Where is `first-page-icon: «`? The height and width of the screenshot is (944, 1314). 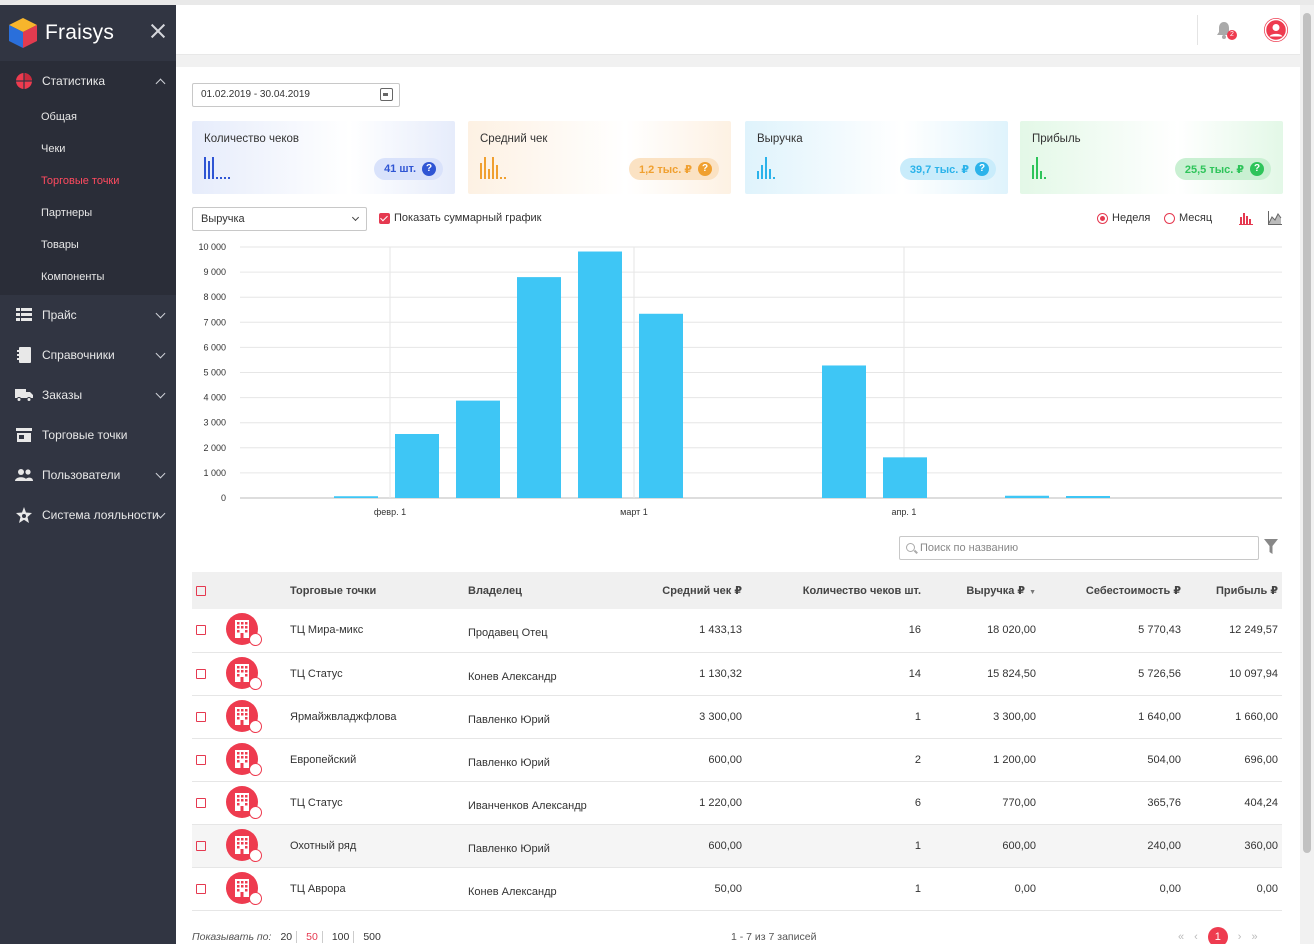
first-page-icon: « is located at coordinates (1181, 937).